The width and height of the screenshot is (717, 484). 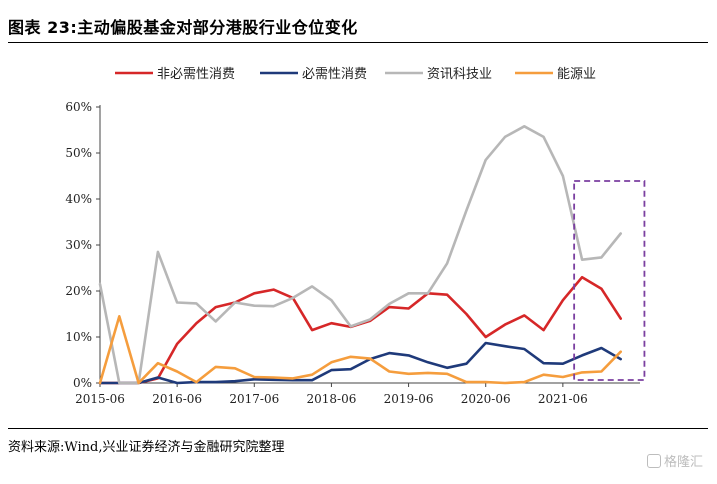 What do you see at coordinates (177, 399) in the screenshot?
I see `x-tick-label: 2016-06` at bounding box center [177, 399].